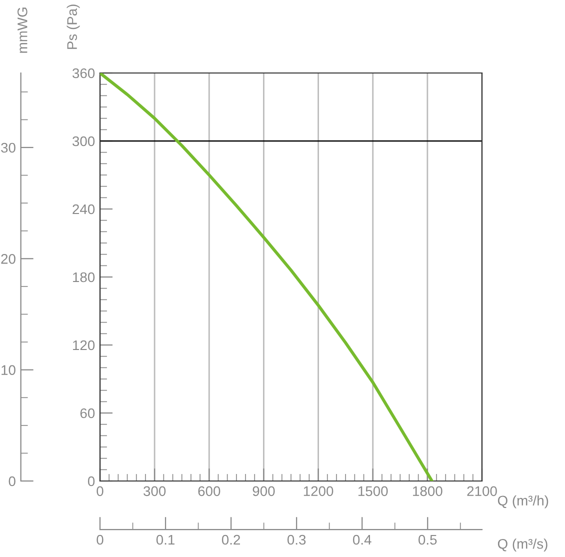  Describe the element at coordinates (84, 277) in the screenshot. I see `y-tick-label: 180` at that location.